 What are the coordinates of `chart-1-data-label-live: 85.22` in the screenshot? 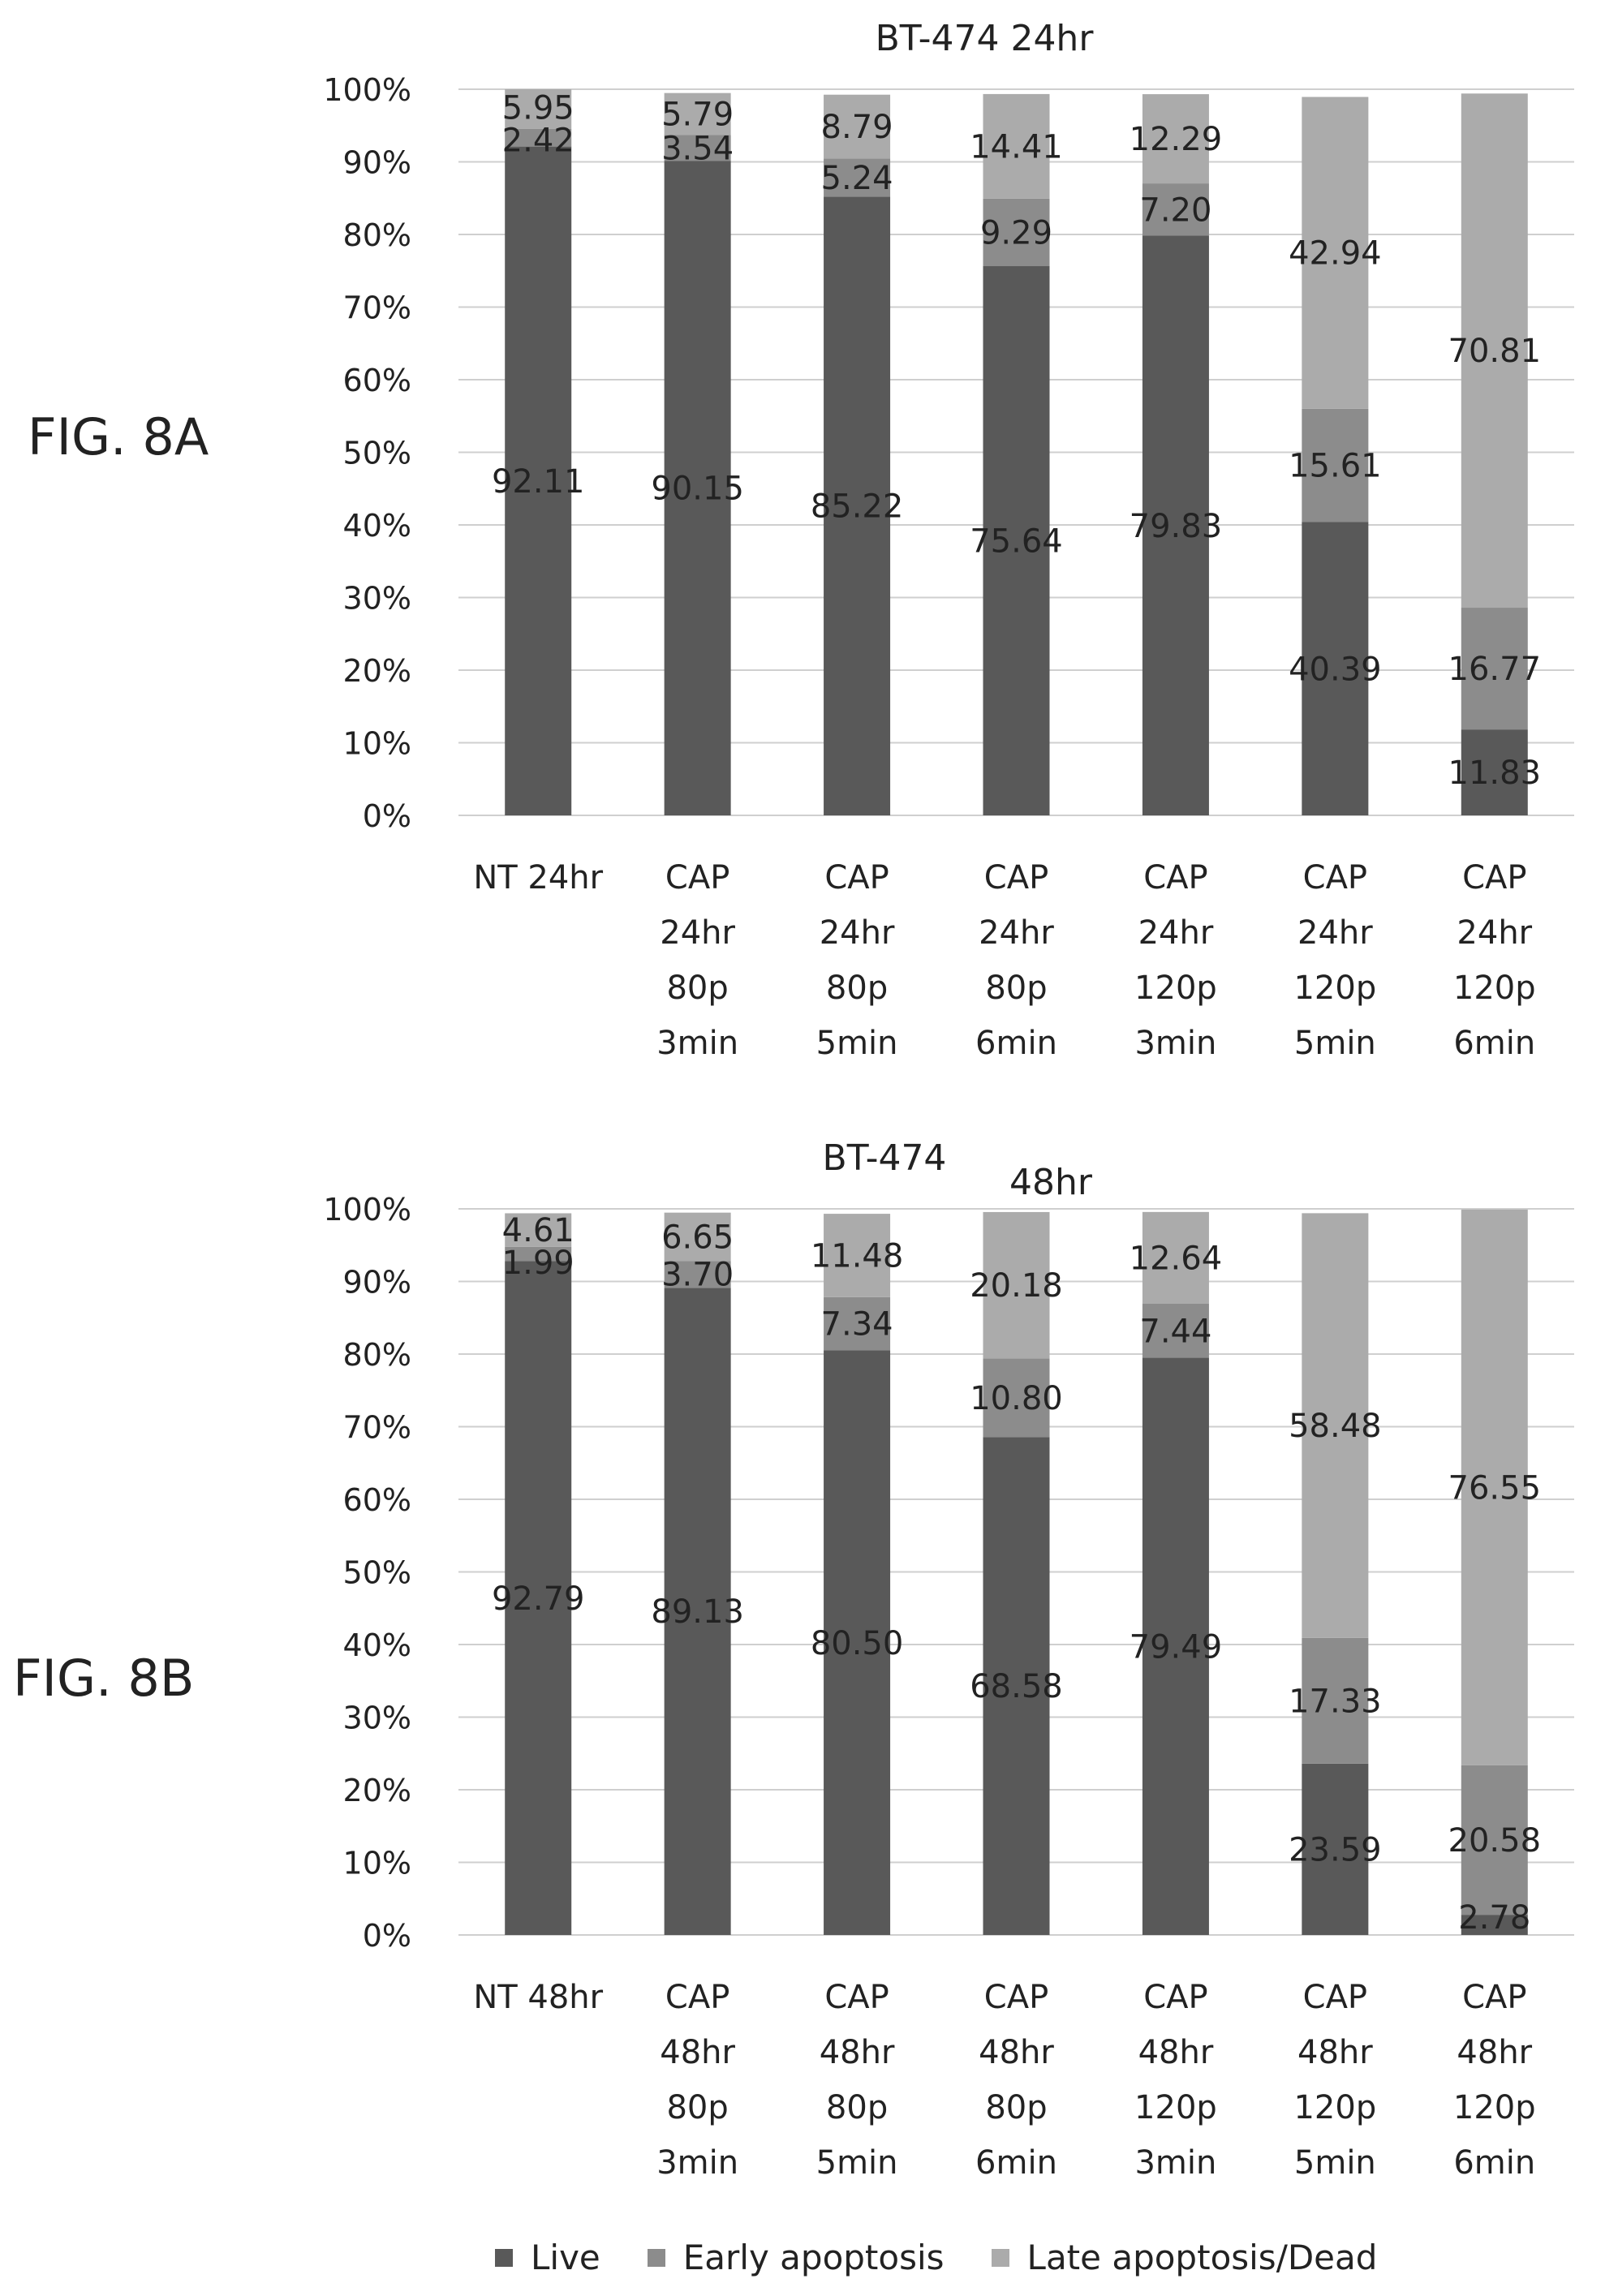 It's located at (857, 507).